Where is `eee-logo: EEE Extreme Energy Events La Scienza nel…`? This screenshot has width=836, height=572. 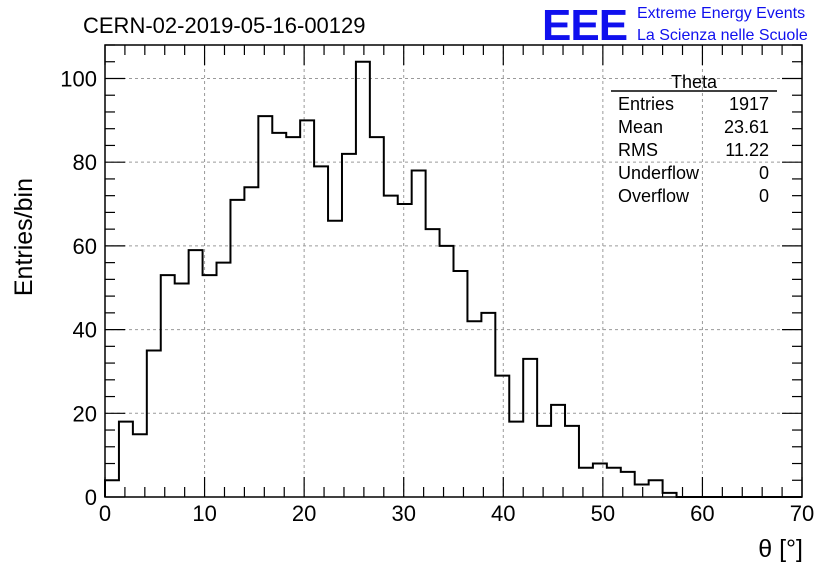 eee-logo: EEE Extreme Energy Events La Scienza nel… is located at coordinates (675, 25).